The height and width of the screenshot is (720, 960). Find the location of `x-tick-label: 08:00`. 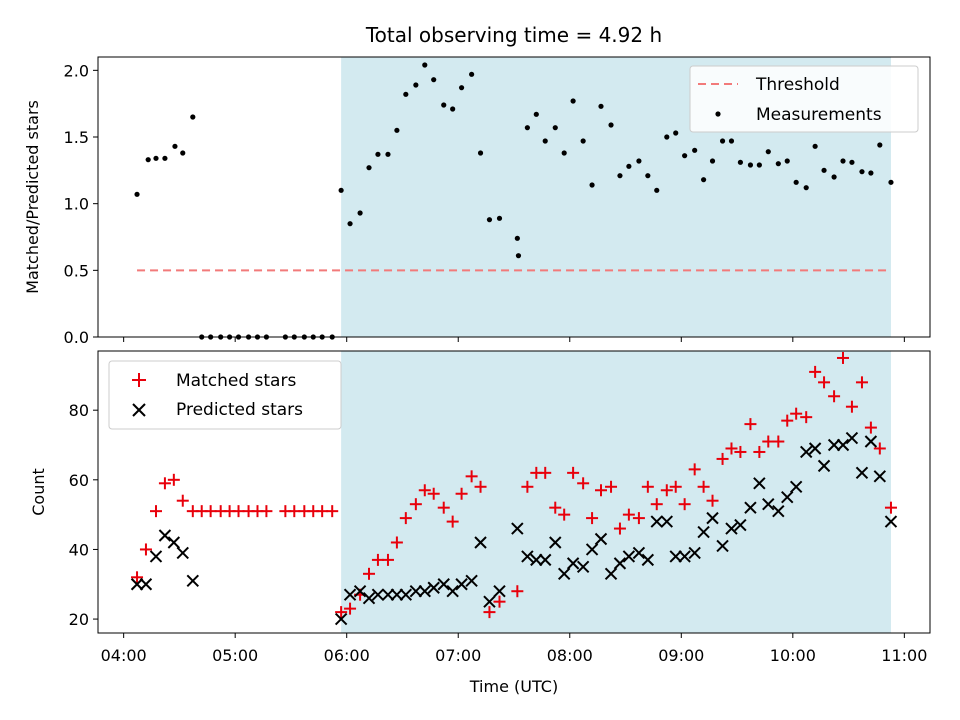

x-tick-label: 08:00 is located at coordinates (570, 655).